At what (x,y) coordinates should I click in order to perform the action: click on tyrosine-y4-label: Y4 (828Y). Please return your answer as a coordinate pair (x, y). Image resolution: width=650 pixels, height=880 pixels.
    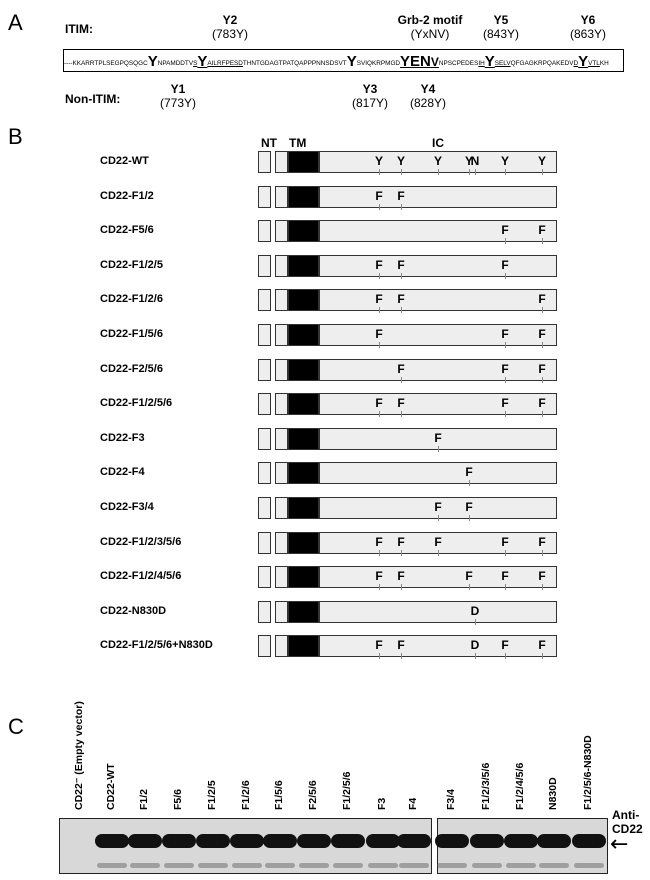
    Looking at the image, I should click on (428, 96).